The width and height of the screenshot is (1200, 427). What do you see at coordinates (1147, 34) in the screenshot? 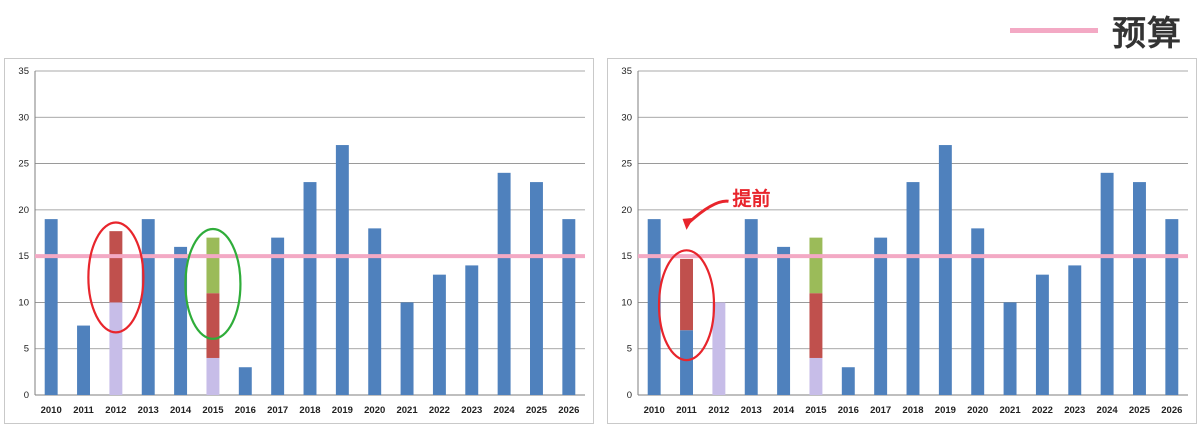
I see `budget-legend-label: 预算` at bounding box center [1147, 34].